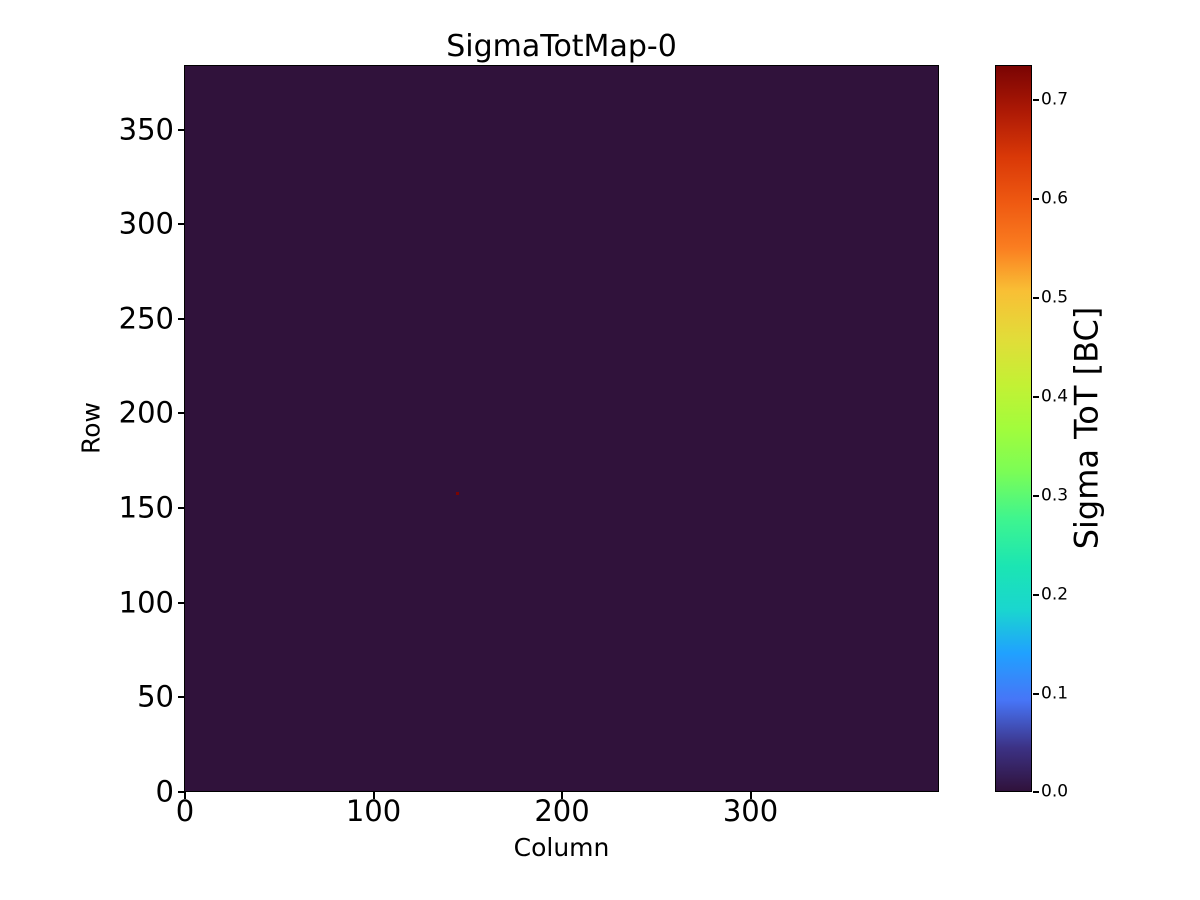 This screenshot has height=900, width=1200. Describe the element at coordinates (1055, 396) in the screenshot. I see `colorbar-tick-label: 0.4` at that location.